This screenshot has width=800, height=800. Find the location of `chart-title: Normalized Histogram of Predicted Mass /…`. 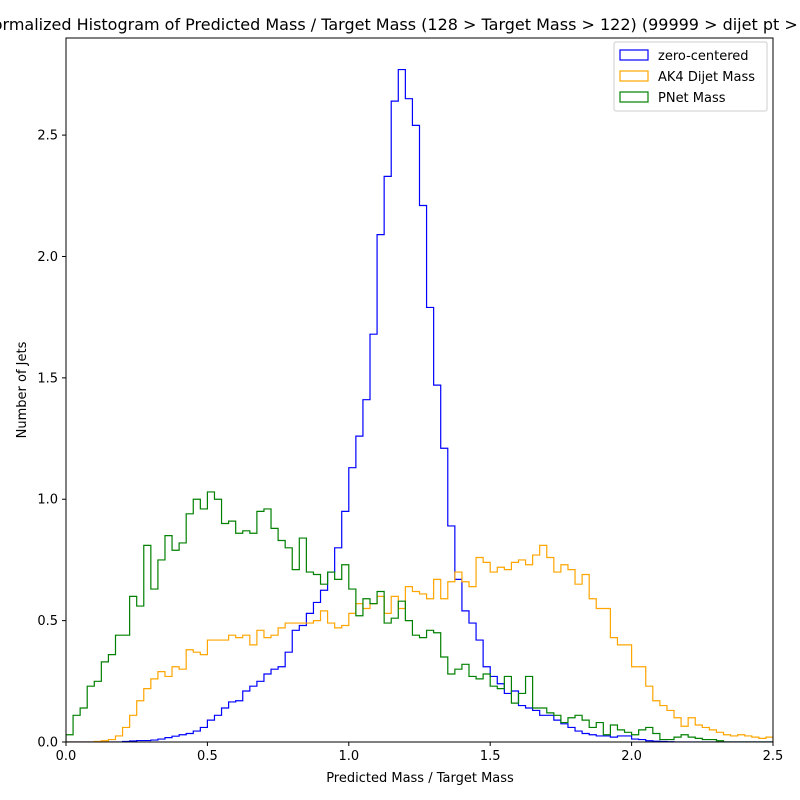

chart-title: Normalized Histogram of Predicted Mass /… is located at coordinates (400, 24).